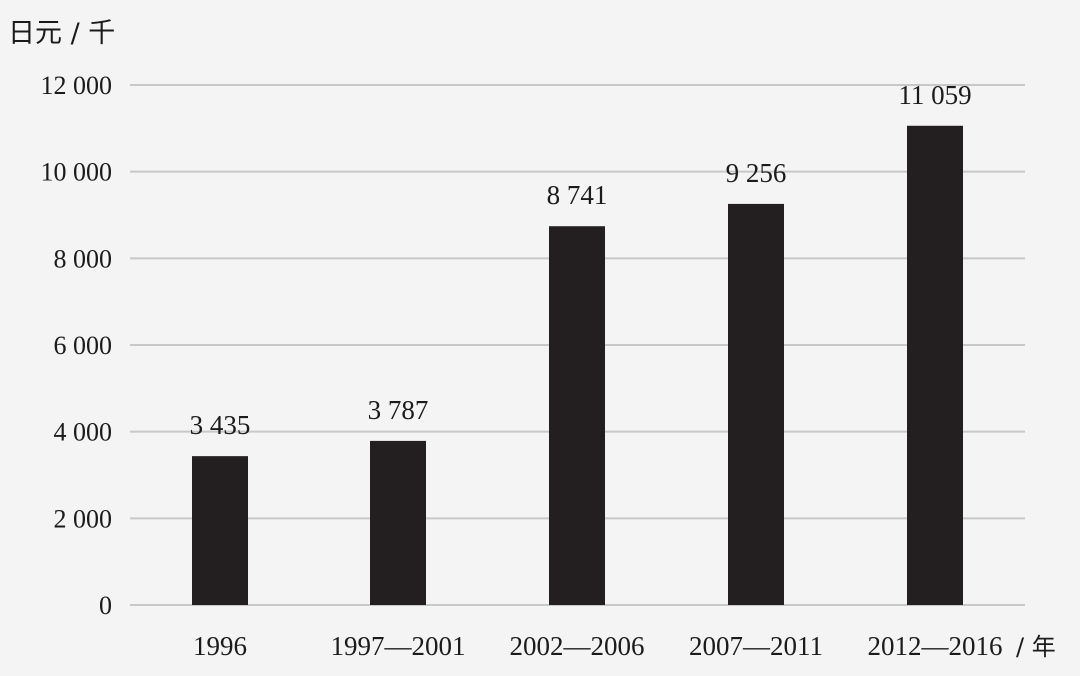  Describe the element at coordinates (61, 33) in the screenshot. I see `y-axis-title: 日元 / 千` at that location.